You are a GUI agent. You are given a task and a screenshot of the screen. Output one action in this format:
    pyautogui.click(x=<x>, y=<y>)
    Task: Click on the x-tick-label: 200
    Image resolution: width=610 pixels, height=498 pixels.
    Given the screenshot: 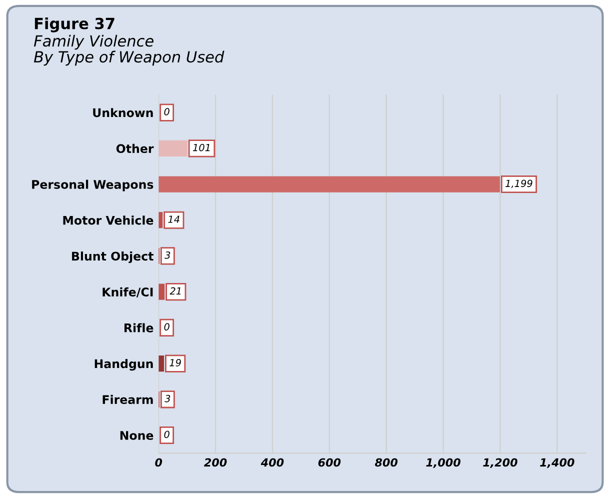 What is the action you would take?
    pyautogui.click(x=215, y=462)
    